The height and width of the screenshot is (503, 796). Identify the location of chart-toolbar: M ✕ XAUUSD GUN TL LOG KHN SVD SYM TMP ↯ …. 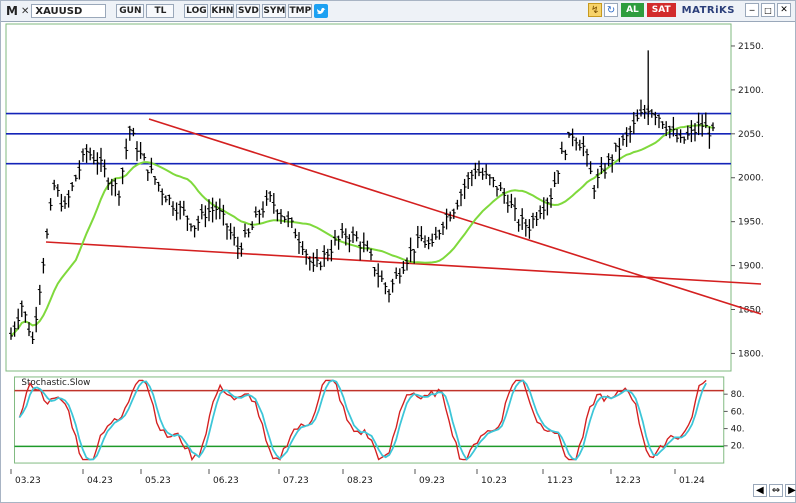
(398, 11).